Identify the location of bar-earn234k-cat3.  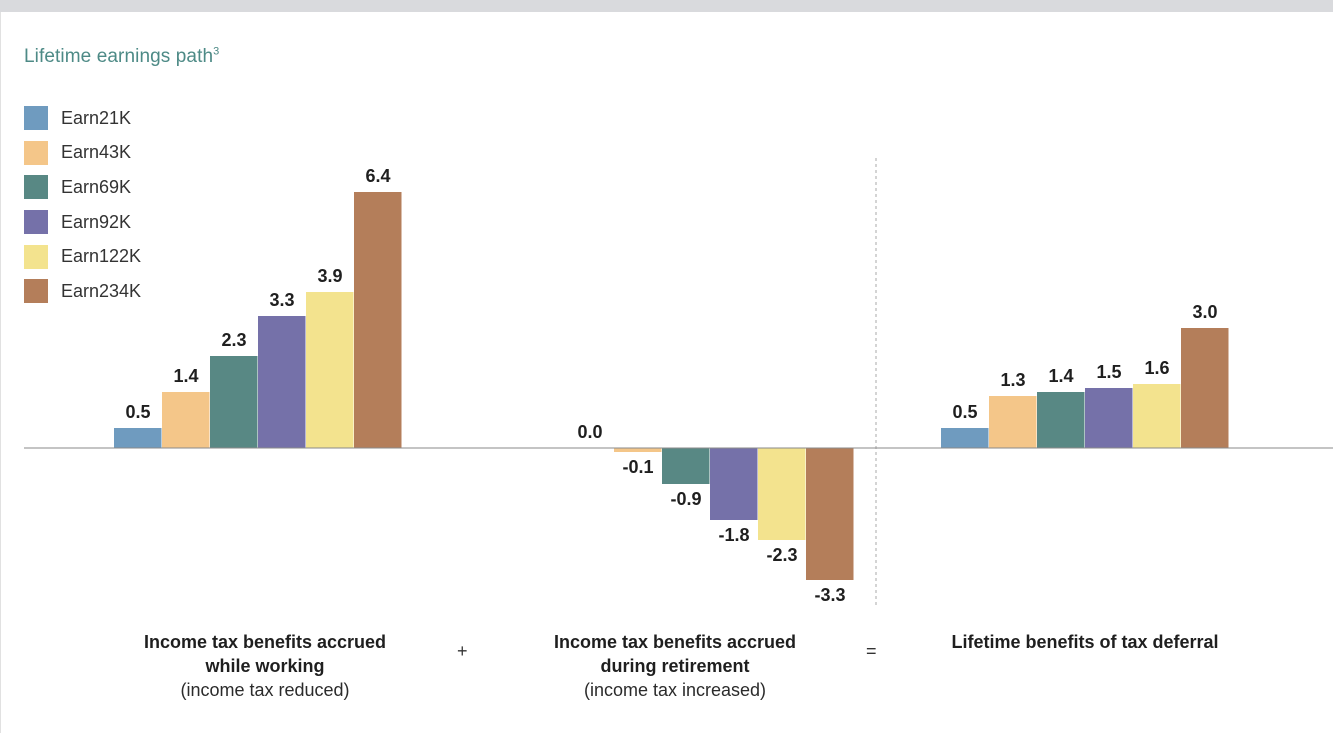
(1205, 388).